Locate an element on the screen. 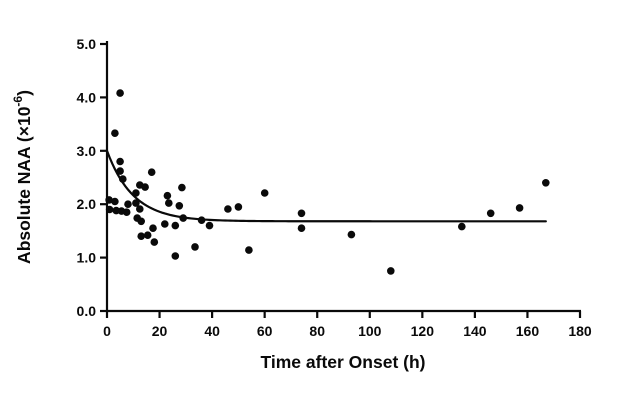  x-tick-label: 120 is located at coordinates (423, 331).